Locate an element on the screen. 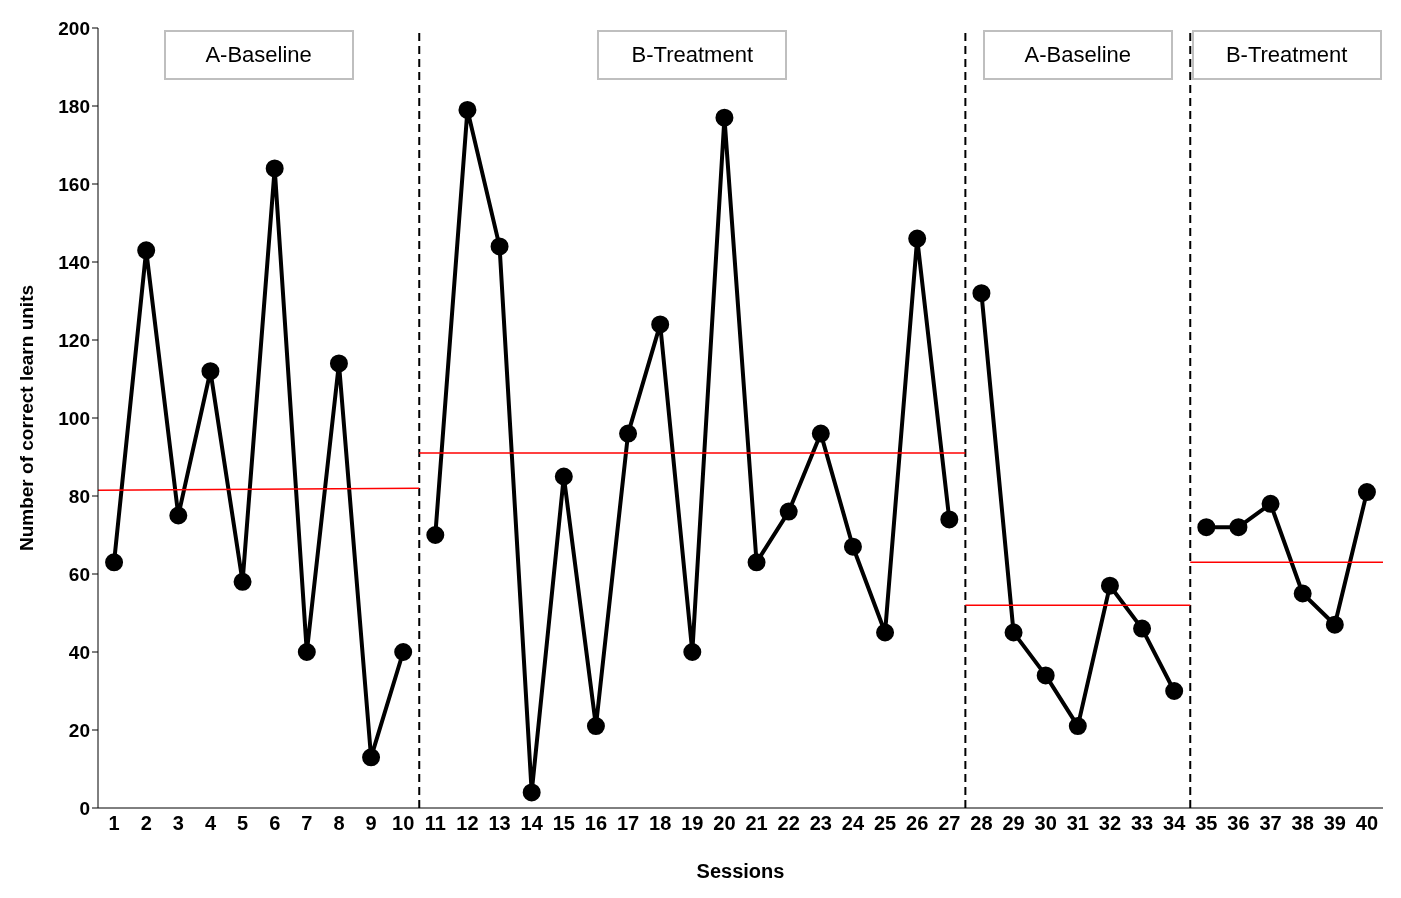 Image resolution: width=1401 pixels, height=898 pixels. x-tick-label: 11 is located at coordinates (435, 823).